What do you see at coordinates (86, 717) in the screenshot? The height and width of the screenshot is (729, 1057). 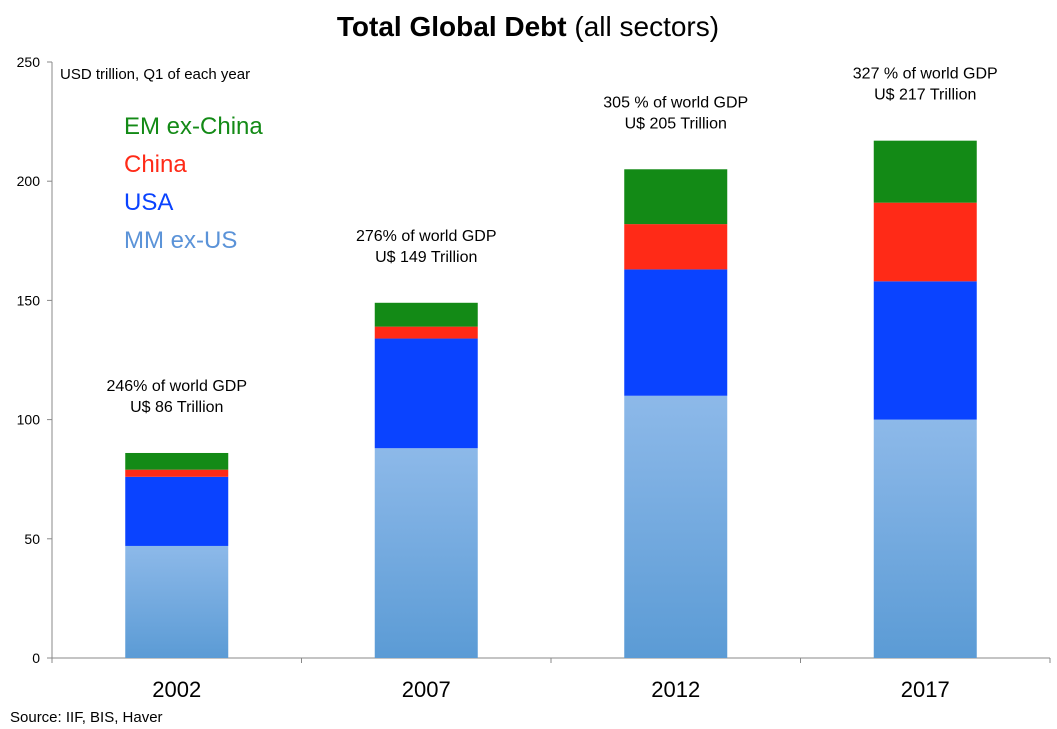 I see `source-note: Source: IIF, BIS, Haver` at bounding box center [86, 717].